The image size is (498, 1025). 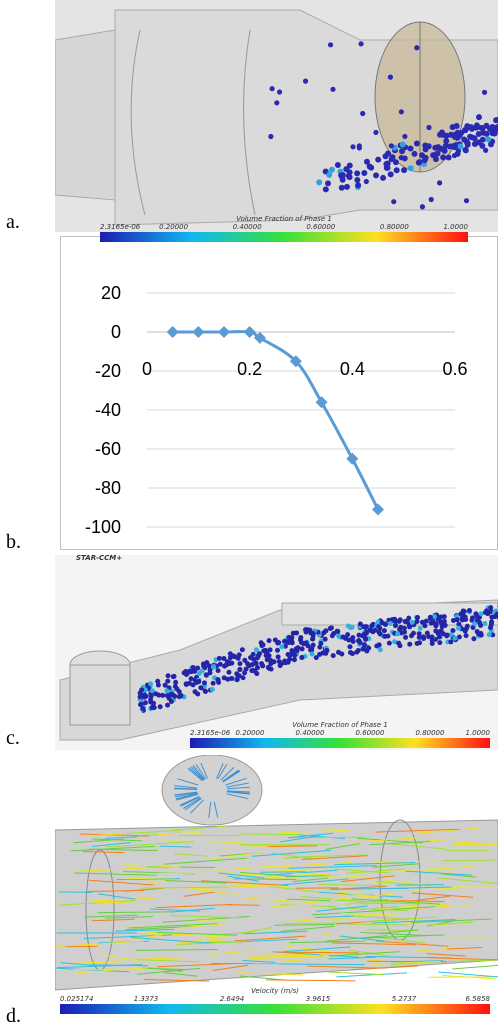 I want to click on colorbar-tick-label: 2.6494, so click(x=232, y=999).